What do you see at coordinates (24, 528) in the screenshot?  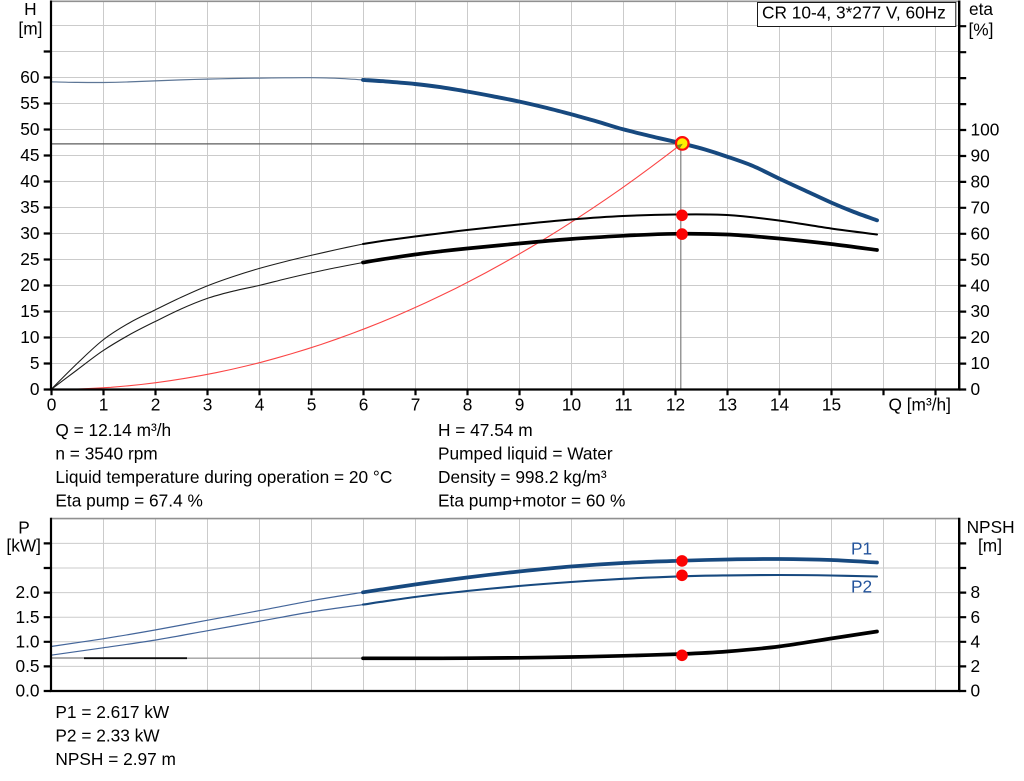 I see `svg-text: P` at bounding box center [24, 528].